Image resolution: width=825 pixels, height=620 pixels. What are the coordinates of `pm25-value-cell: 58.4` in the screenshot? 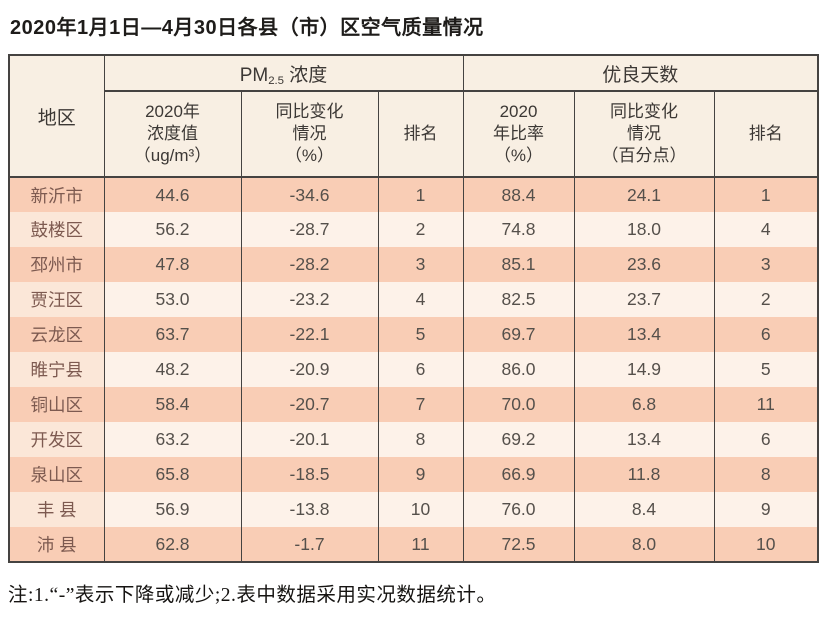 It's located at (172, 404).